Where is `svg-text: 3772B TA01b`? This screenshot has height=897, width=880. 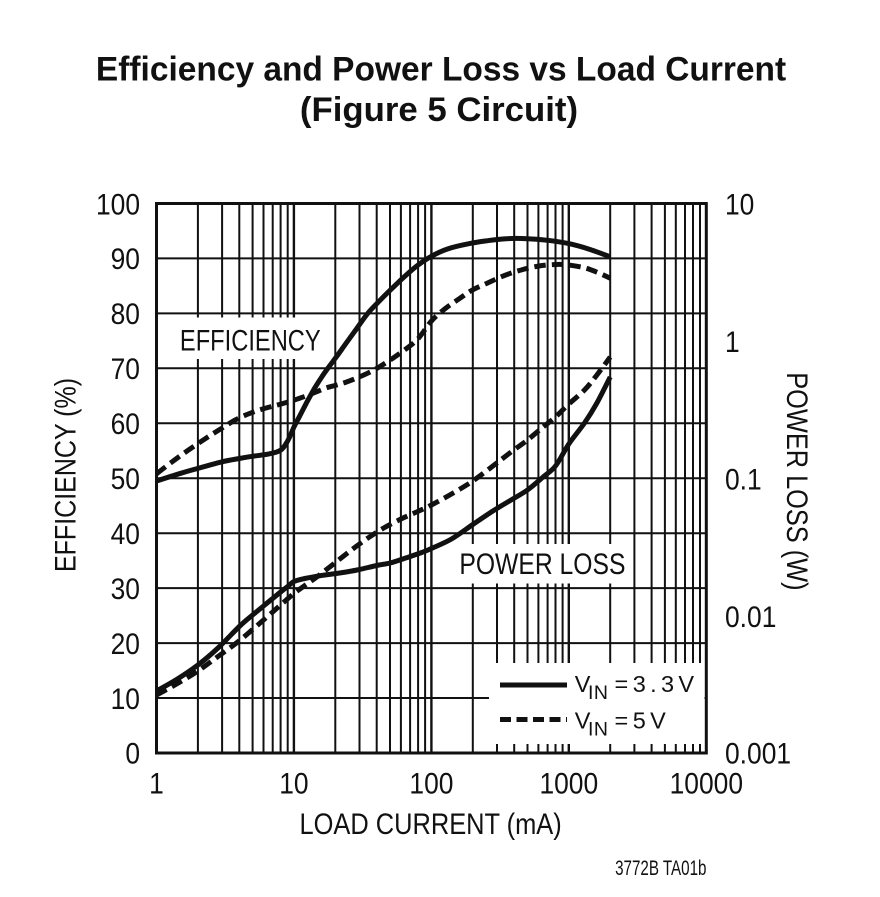 svg-text: 3772B TA01b is located at coordinates (660, 868).